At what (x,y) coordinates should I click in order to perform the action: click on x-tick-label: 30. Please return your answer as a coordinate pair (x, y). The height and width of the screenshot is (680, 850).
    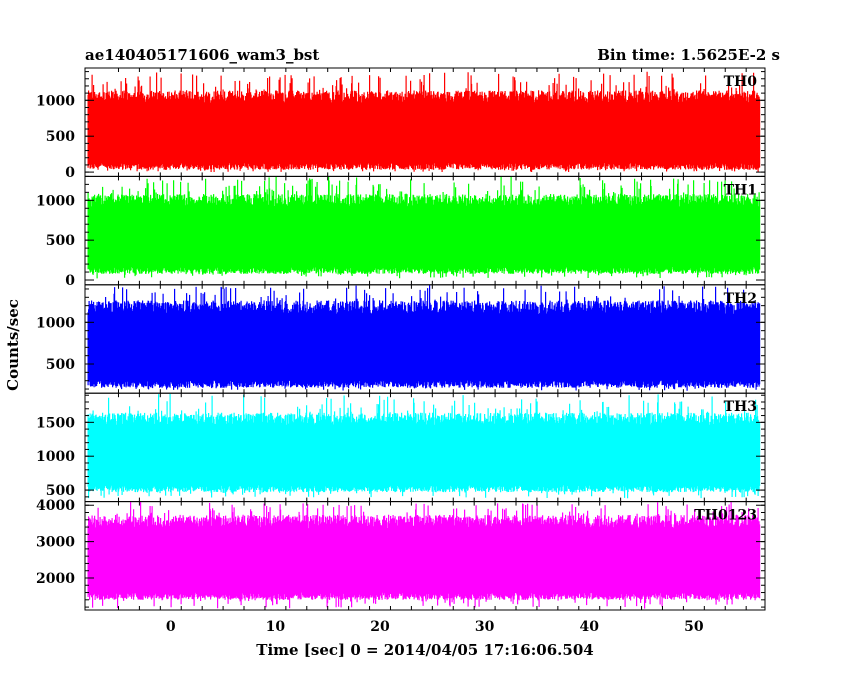
    Looking at the image, I should click on (485, 627).